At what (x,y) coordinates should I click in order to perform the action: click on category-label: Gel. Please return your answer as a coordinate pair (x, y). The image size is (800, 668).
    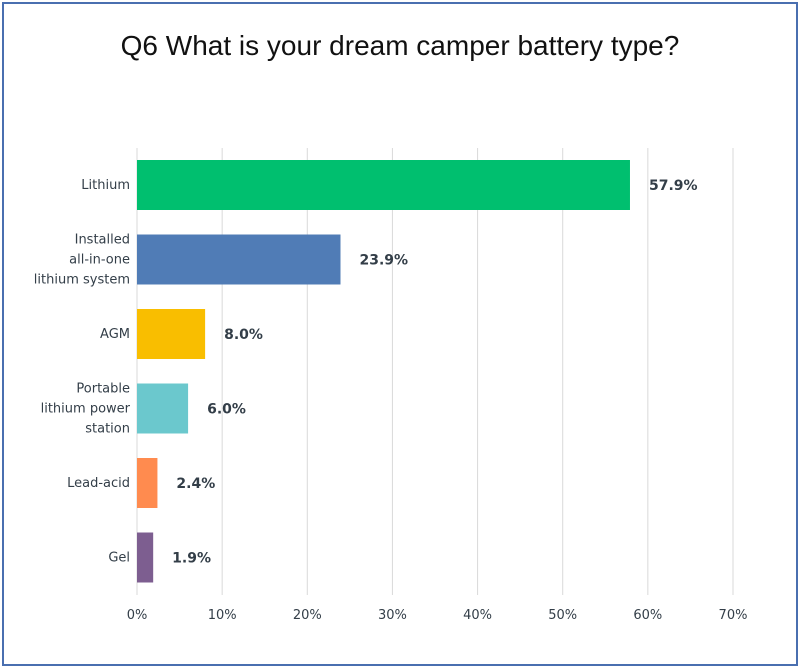
    Looking at the image, I should click on (119, 558).